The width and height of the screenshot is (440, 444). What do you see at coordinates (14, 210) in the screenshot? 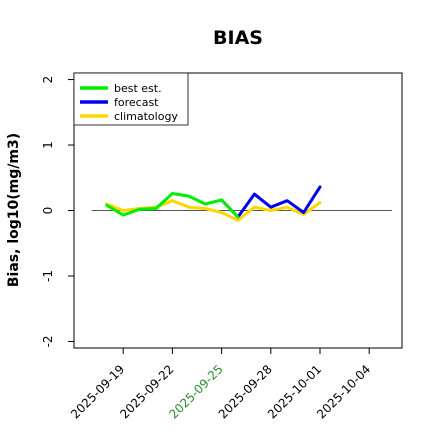
I see `y-axis-label: Bias, log10(mg/m3)` at bounding box center [14, 210].